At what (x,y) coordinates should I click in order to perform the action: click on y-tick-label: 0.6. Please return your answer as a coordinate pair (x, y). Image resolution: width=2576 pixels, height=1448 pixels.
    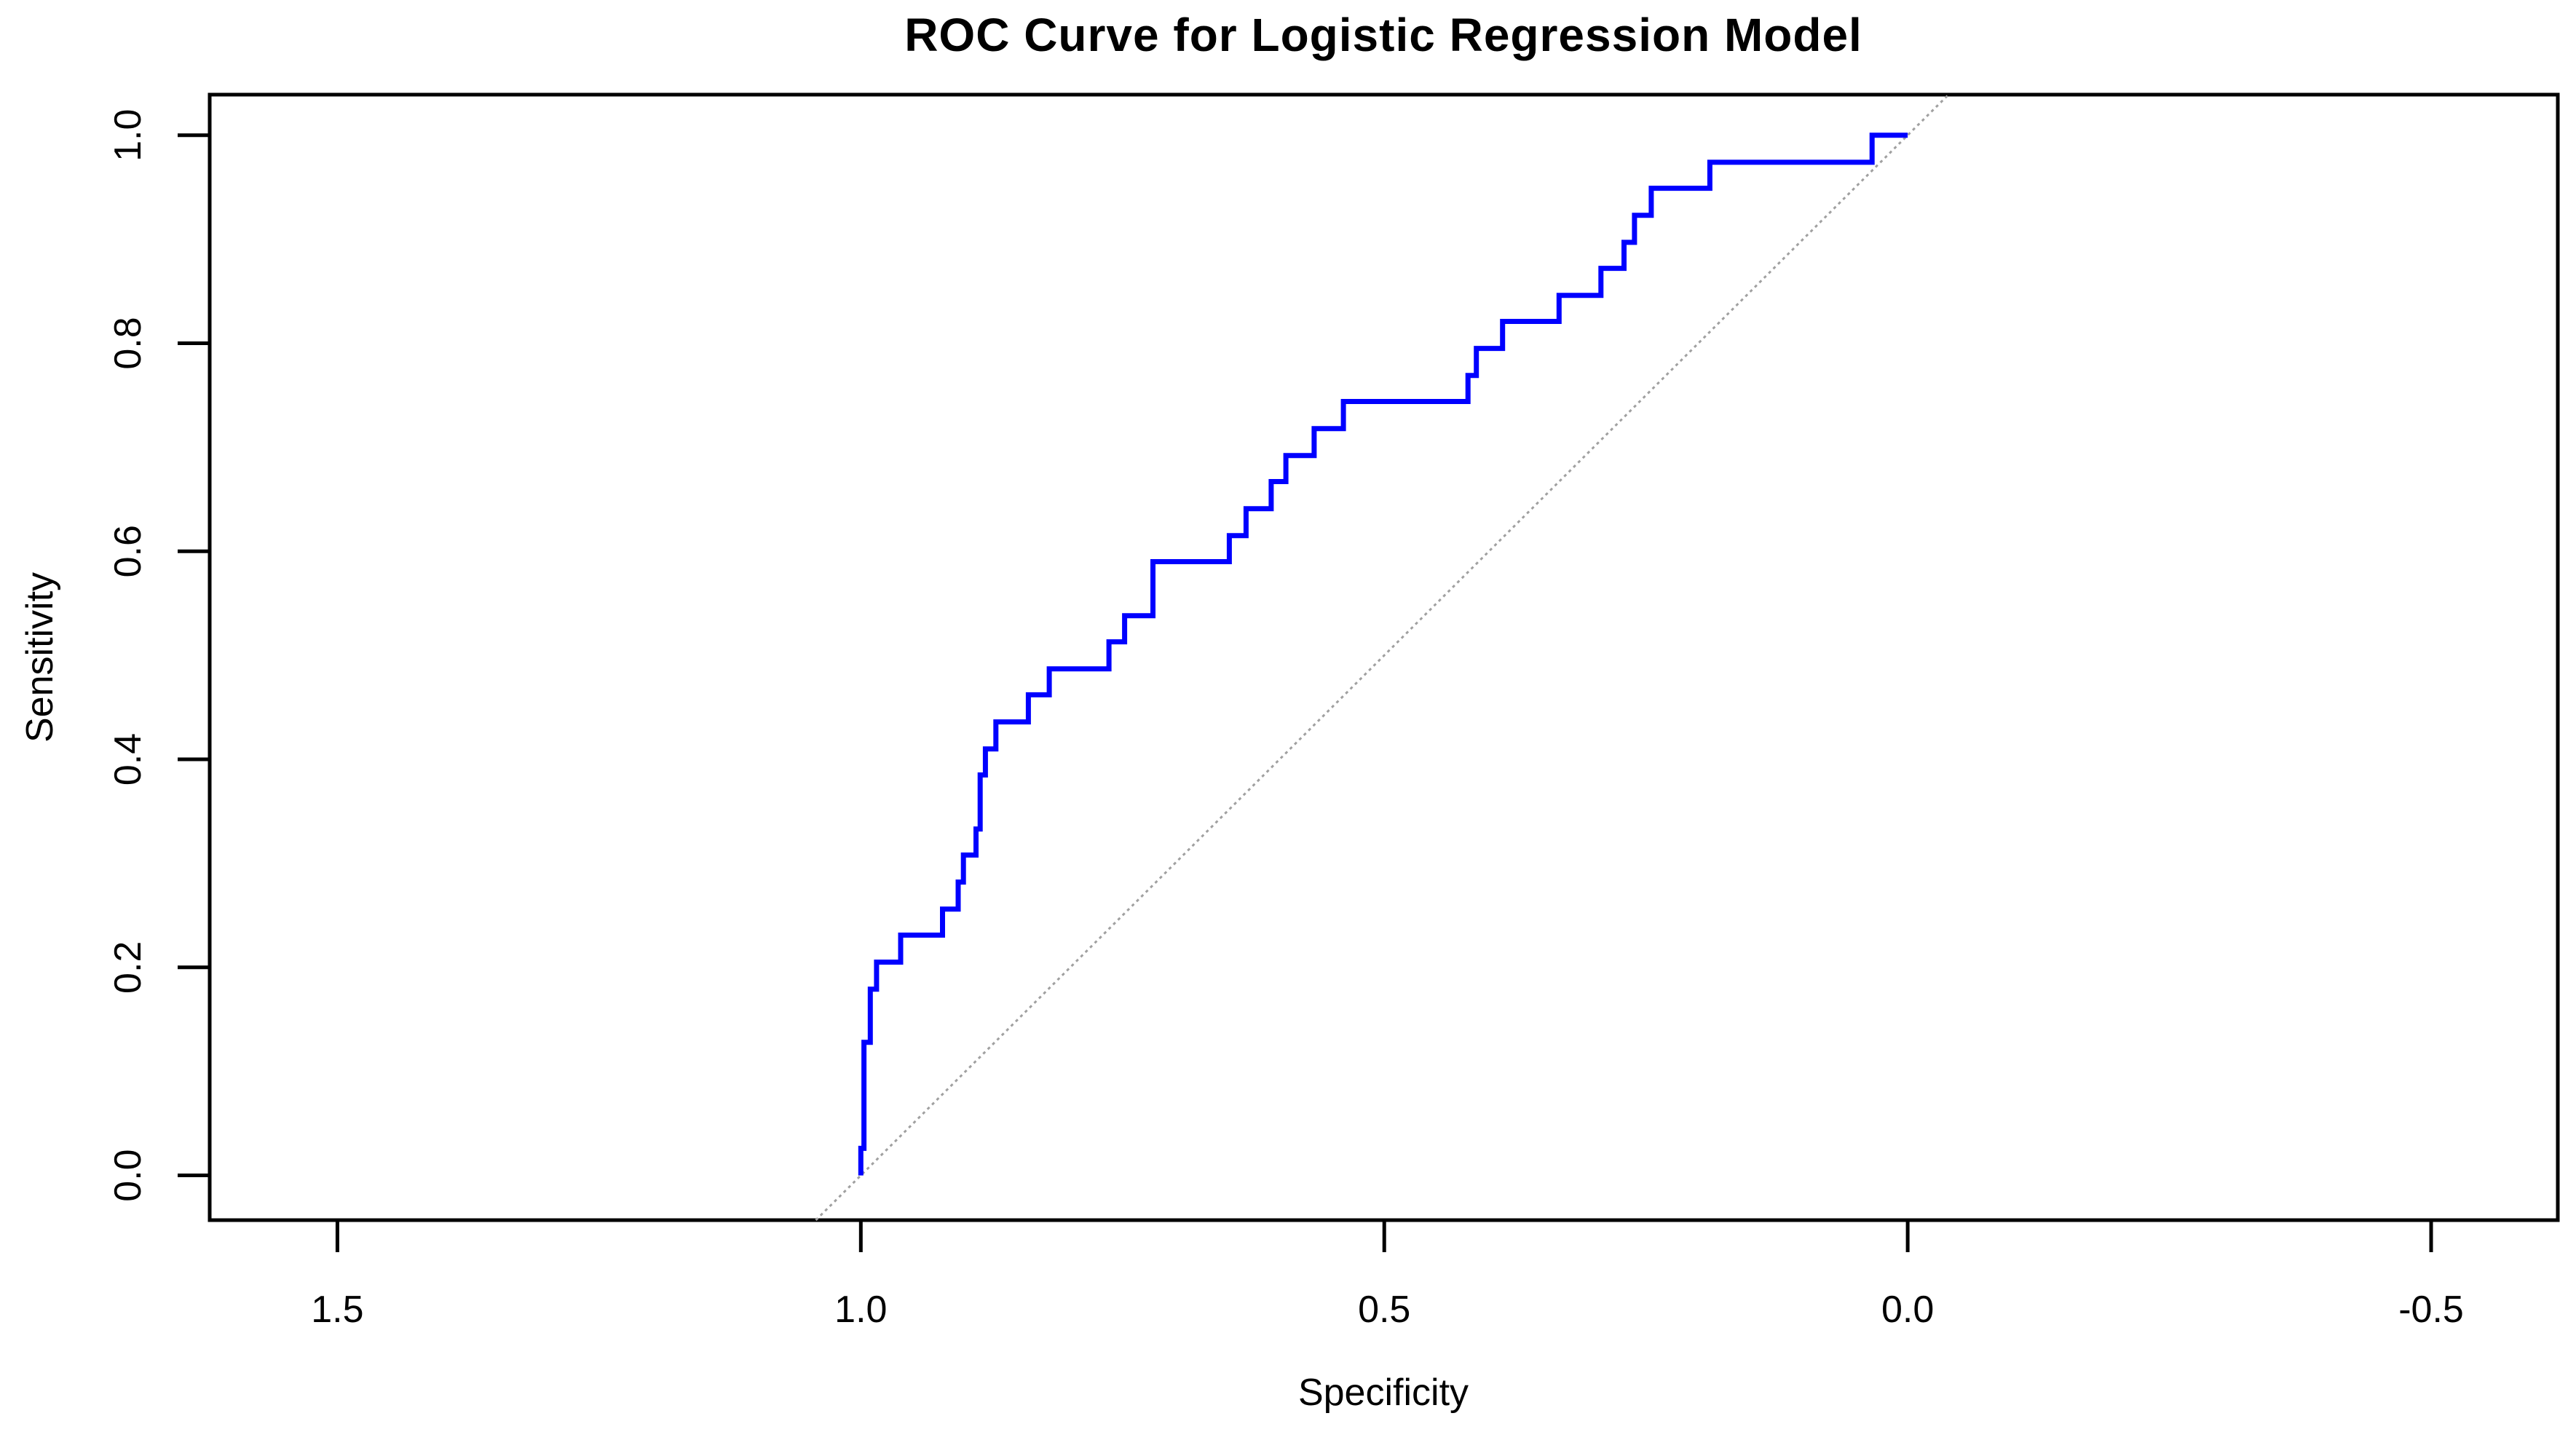
    Looking at the image, I should click on (128, 551).